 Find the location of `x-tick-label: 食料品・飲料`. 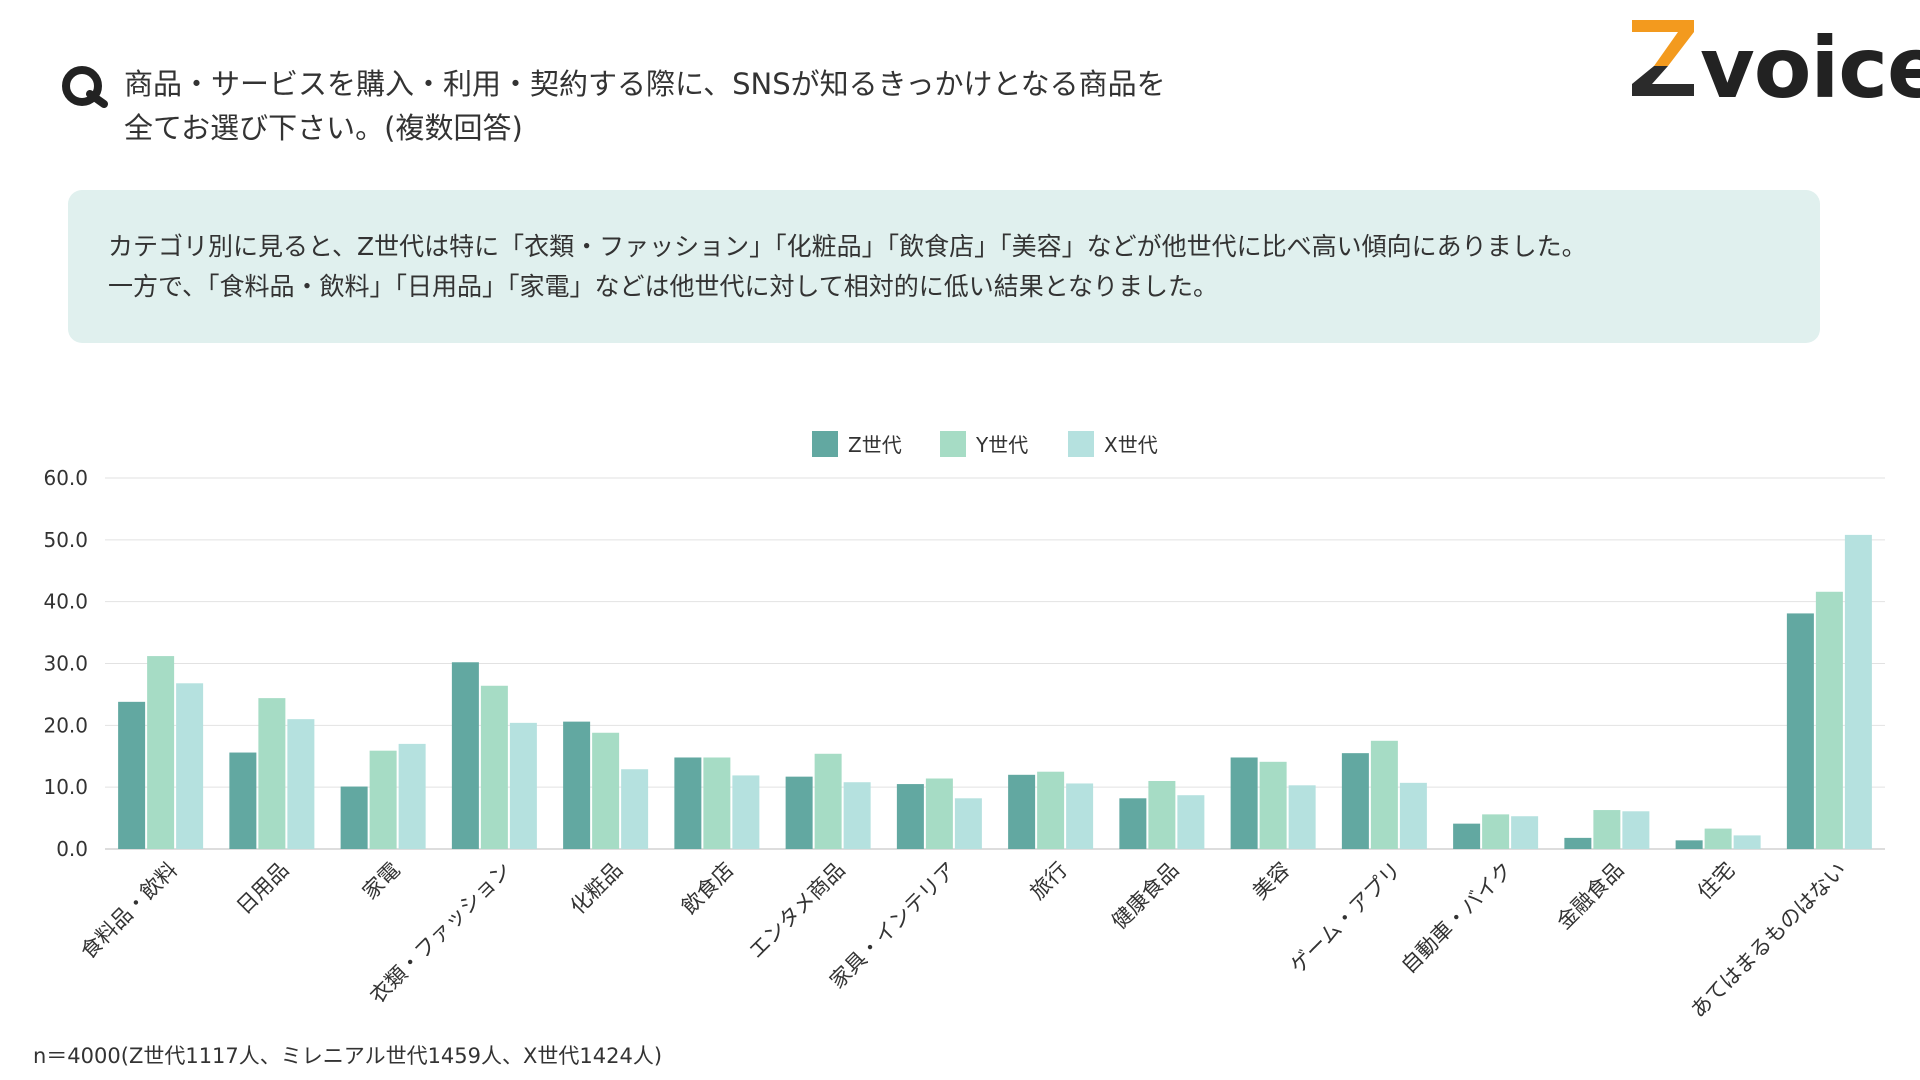

x-tick-label: 食料品・飲料 is located at coordinates (129, 911).